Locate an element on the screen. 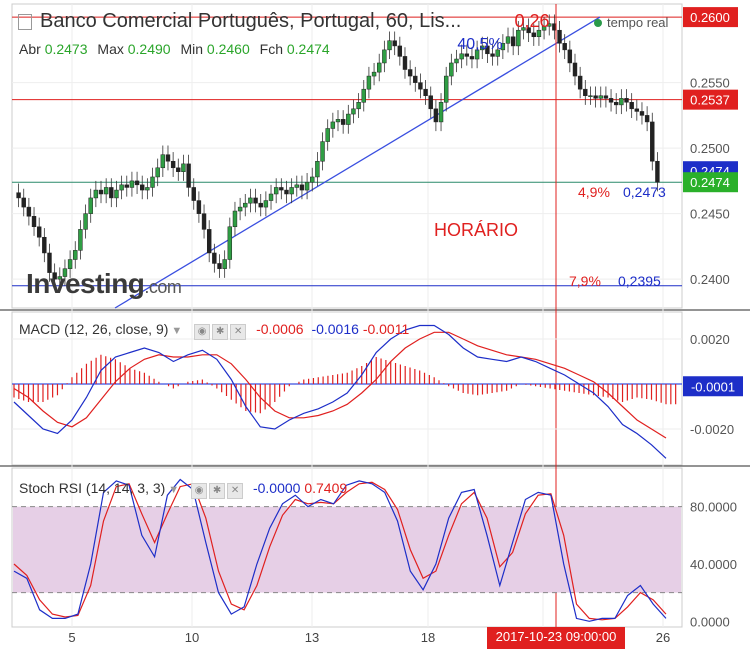 This screenshot has height=659, width=750. macd-settings-icon: ✱ is located at coordinates (220, 332).